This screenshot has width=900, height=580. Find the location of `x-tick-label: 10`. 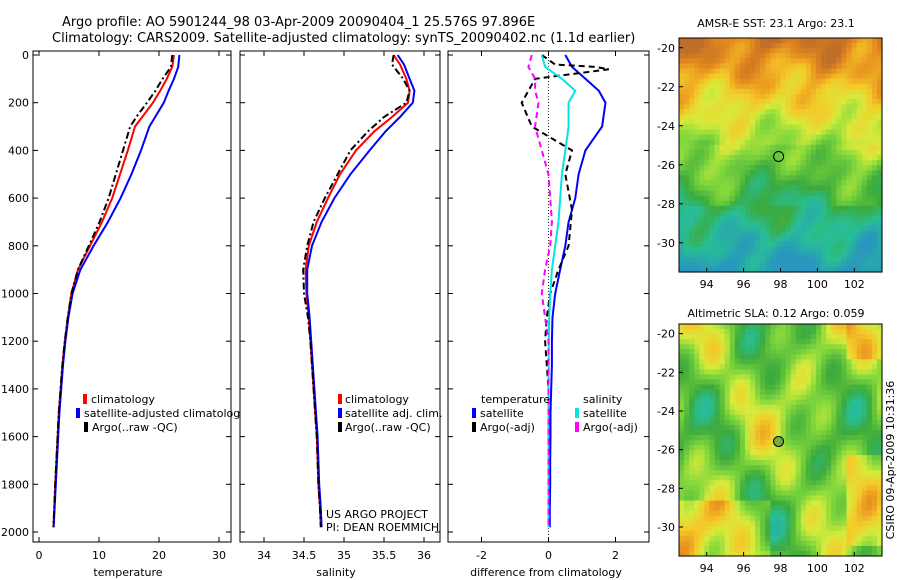

x-tick-label: 10 is located at coordinates (99, 555).